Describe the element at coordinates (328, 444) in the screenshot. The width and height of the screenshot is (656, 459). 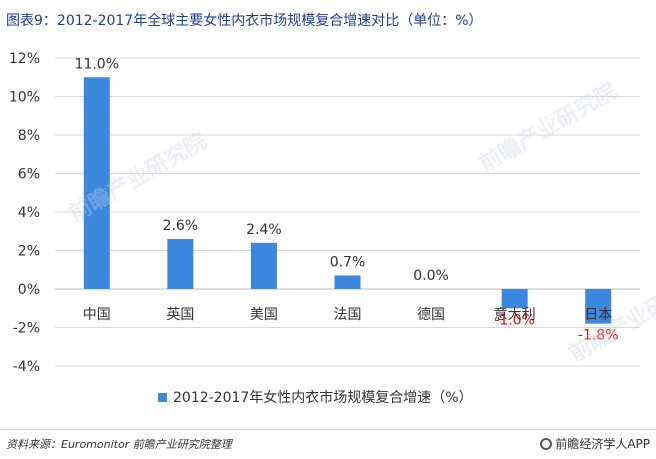
I see `footer: 资料来源：Euromonitor 前瞻产业研究院整理 前瞻经济学人APP` at that location.